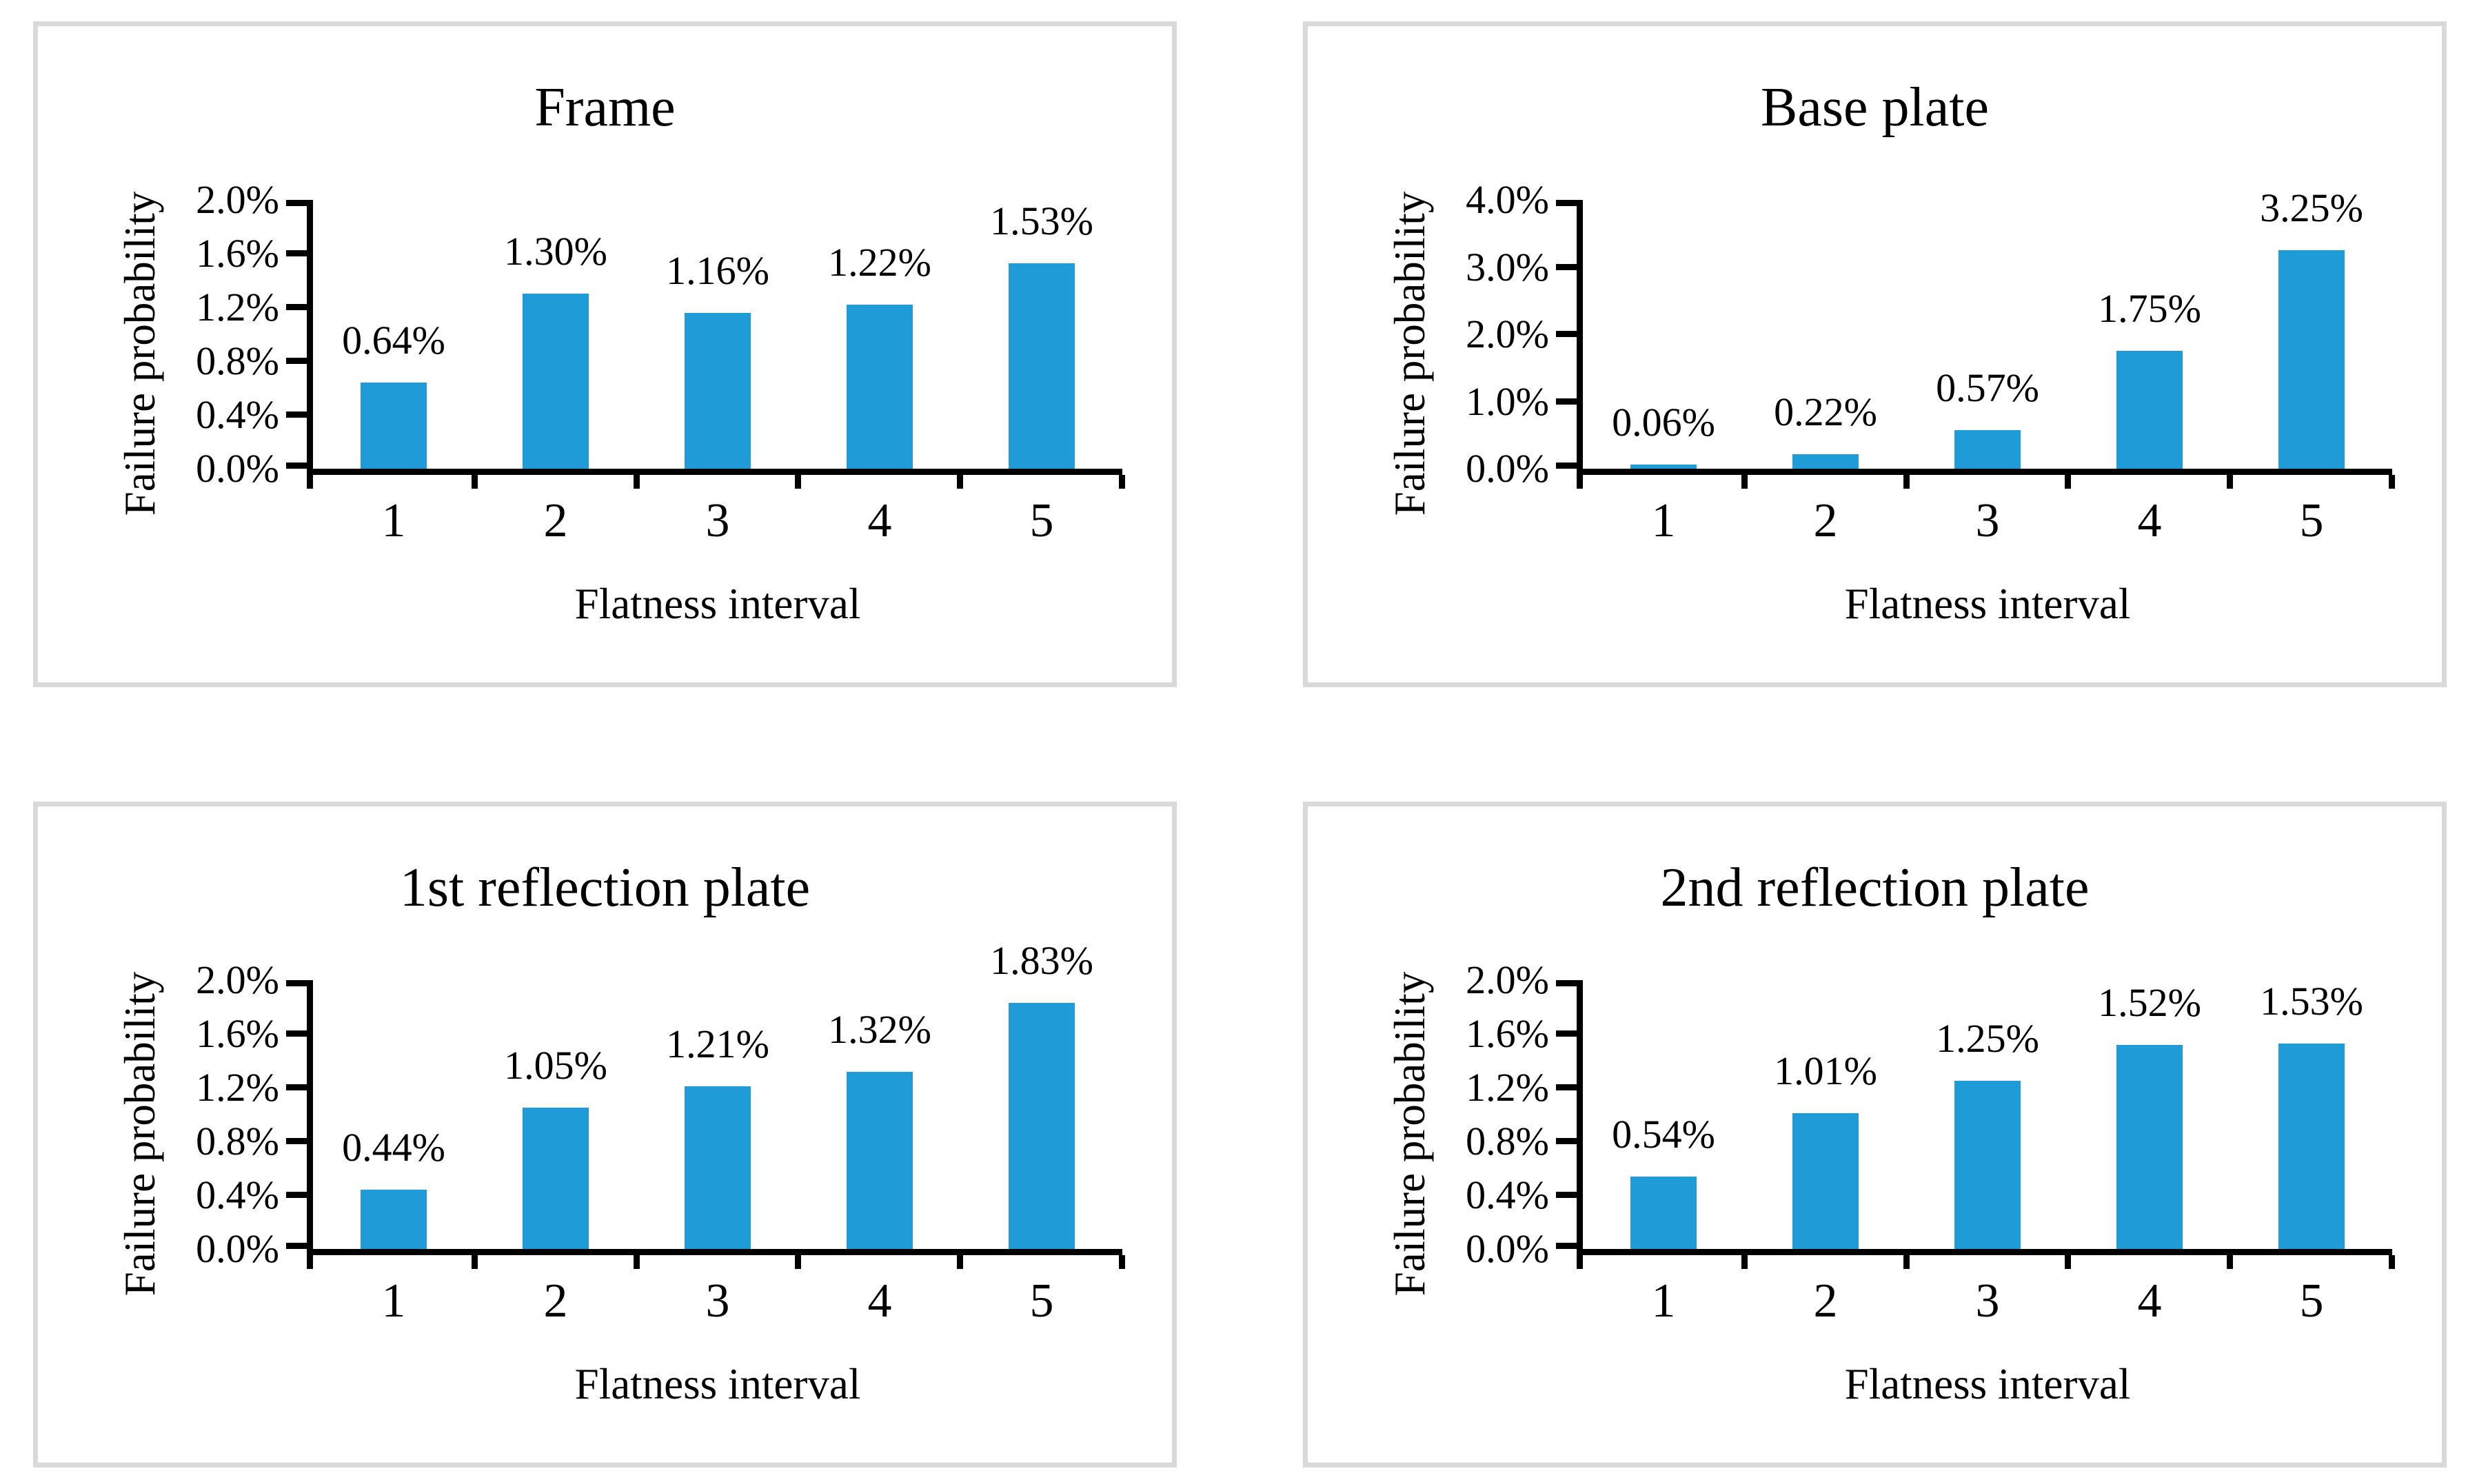  I want to click on bar-value-label: 1.16%, so click(717, 270).